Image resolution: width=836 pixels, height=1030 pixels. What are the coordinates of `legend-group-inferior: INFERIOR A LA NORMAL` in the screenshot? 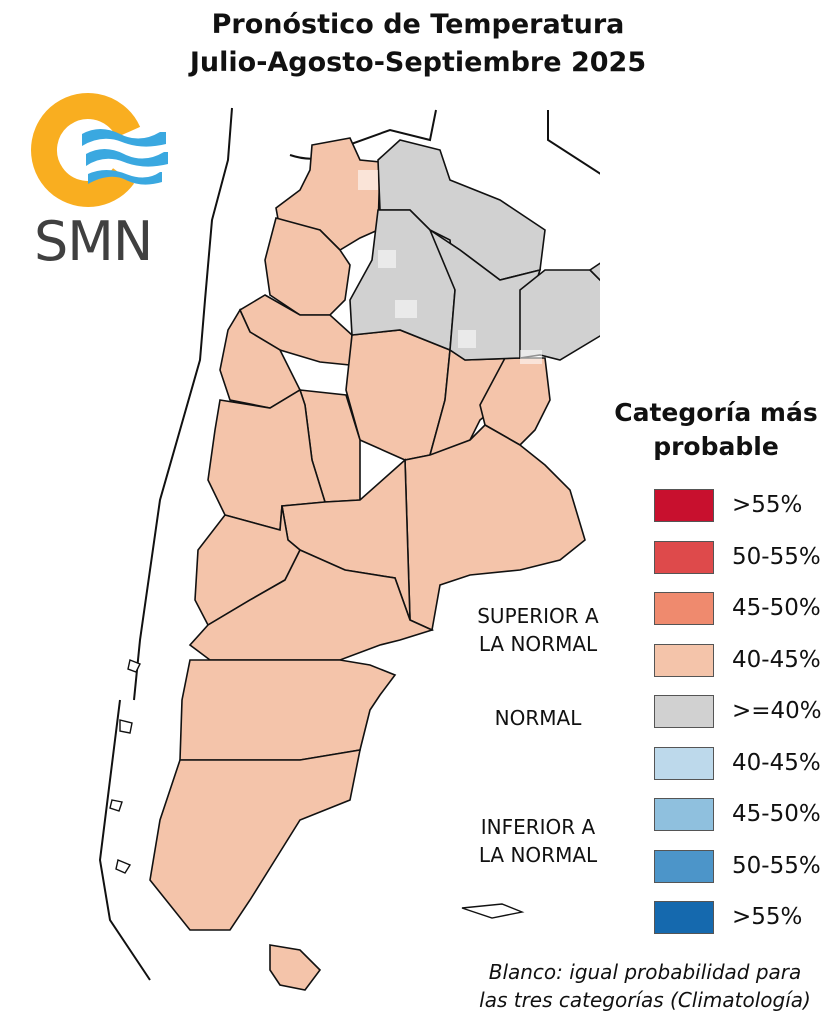 It's located at (538, 841).